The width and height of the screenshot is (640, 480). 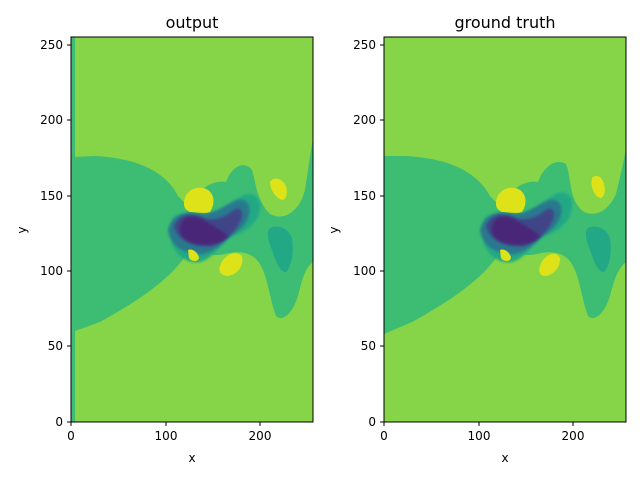 What do you see at coordinates (73, 229) in the screenshot?
I see `contour-edge-artifact` at bounding box center [73, 229].